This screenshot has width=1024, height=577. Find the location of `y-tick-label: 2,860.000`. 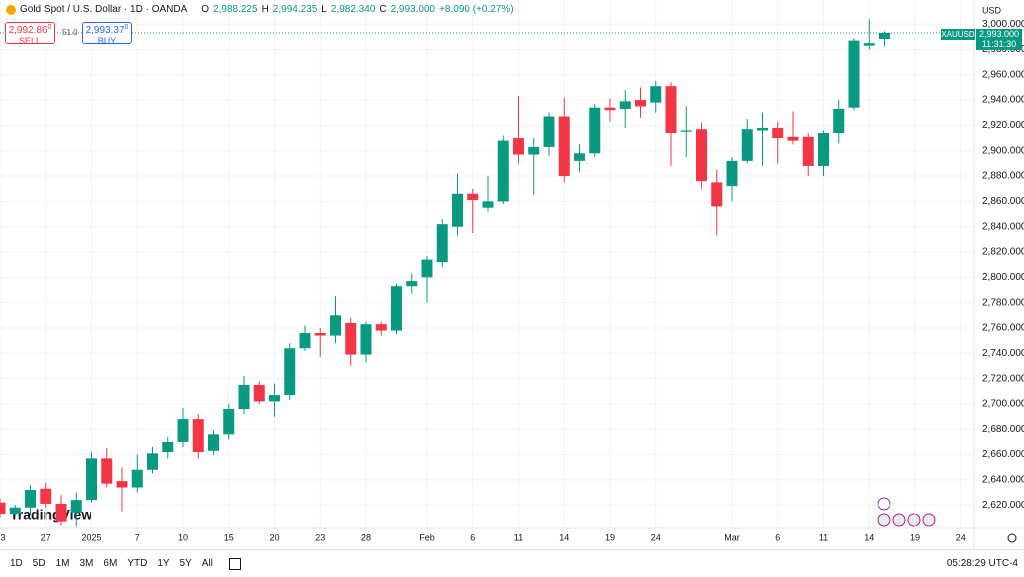

y-tick-label: 2,860.000 is located at coordinates (1003, 201).